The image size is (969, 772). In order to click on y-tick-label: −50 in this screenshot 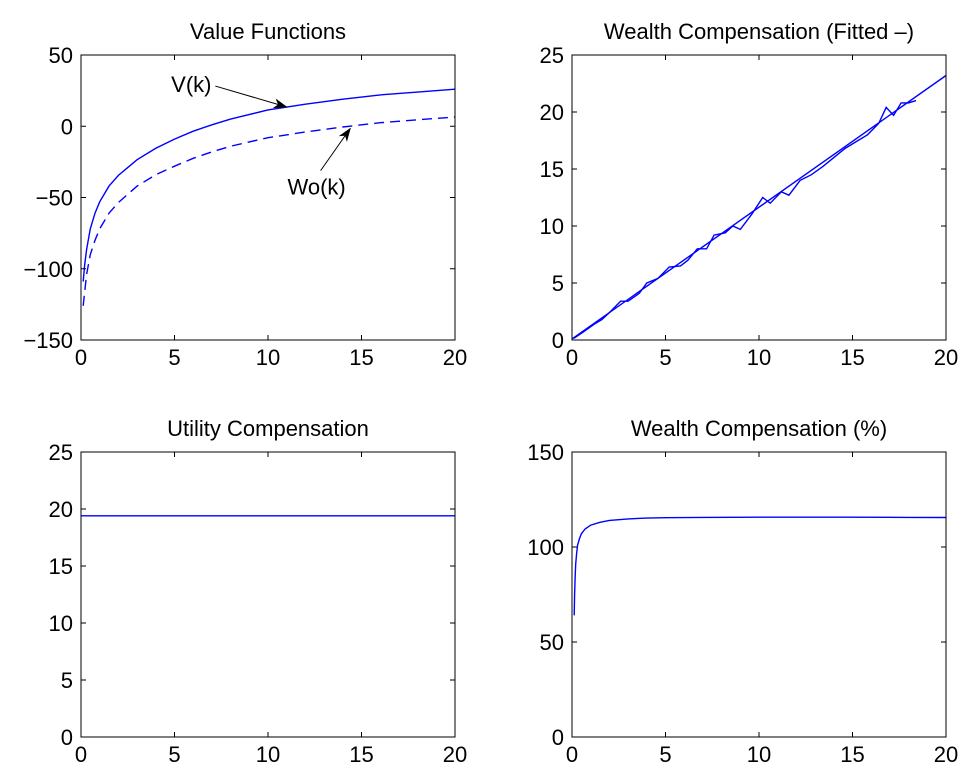, I will do `click(54, 198)`.